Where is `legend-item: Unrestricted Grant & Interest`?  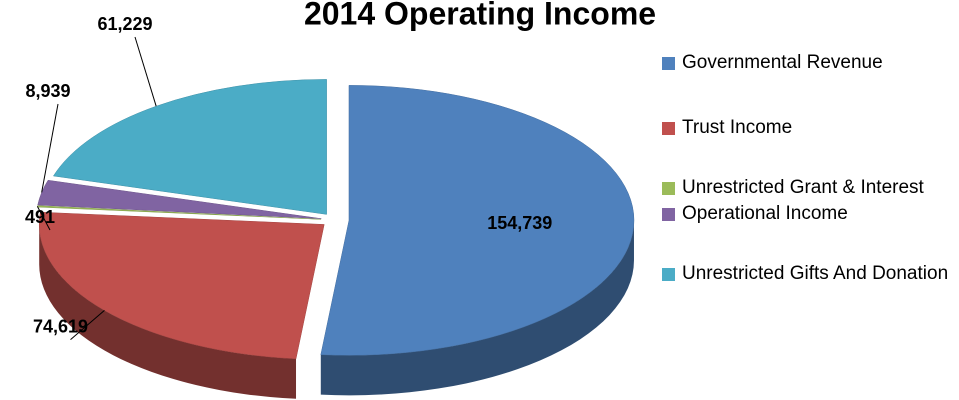 legend-item: Unrestricted Grant & Interest is located at coordinates (807, 188).